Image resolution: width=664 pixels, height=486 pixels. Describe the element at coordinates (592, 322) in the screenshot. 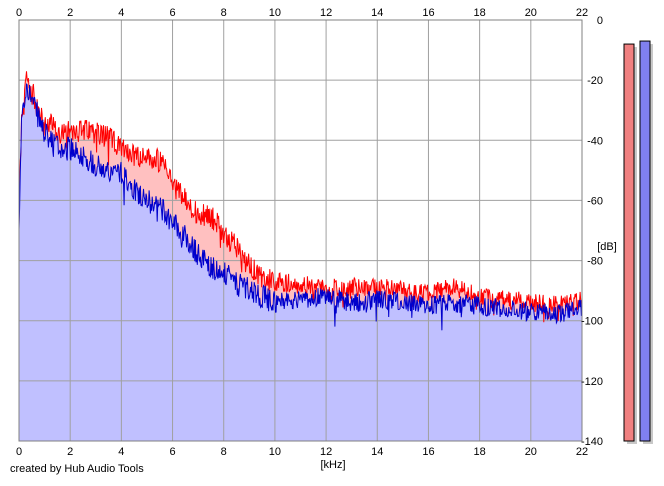

I see `y-tick-label: -100` at that location.